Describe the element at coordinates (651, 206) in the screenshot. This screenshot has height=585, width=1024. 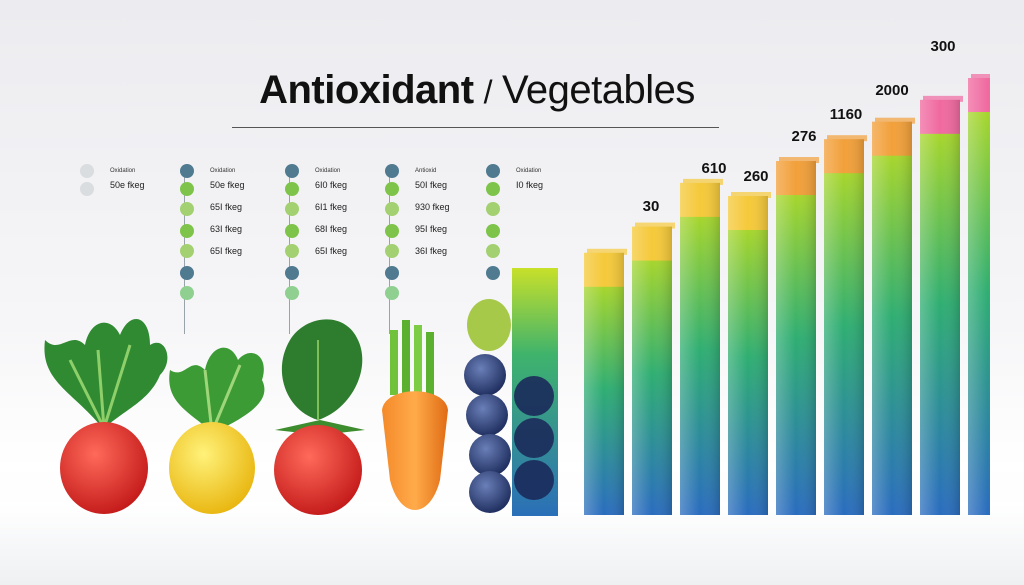
I see `value-label: 30` at that location.